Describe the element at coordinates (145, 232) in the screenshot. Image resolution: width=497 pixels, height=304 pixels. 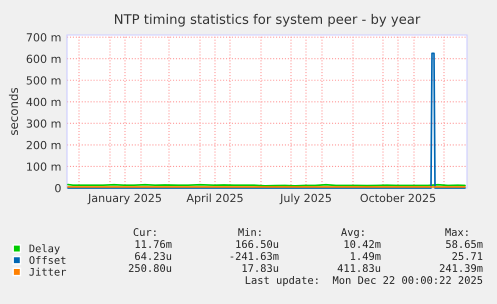
I see `text: Cur:` at that location.